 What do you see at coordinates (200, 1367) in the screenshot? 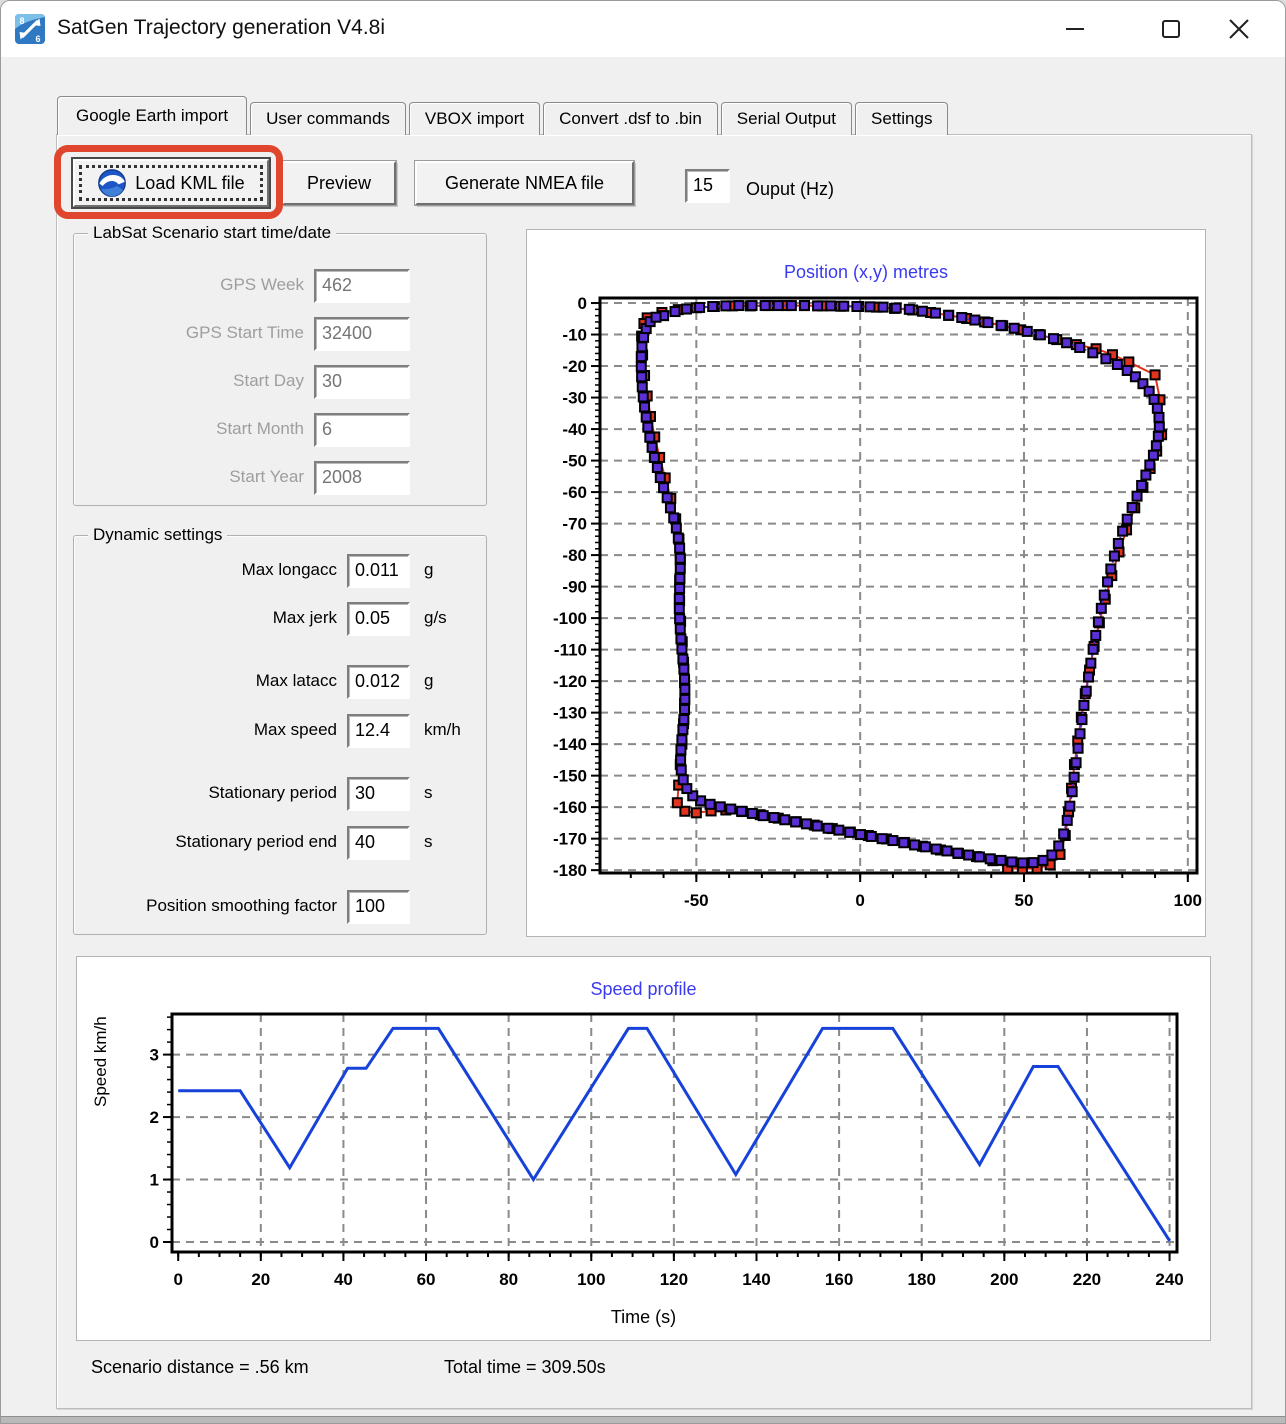
I see `scenario-distance-status: Scenario distance = .56 km` at bounding box center [200, 1367].